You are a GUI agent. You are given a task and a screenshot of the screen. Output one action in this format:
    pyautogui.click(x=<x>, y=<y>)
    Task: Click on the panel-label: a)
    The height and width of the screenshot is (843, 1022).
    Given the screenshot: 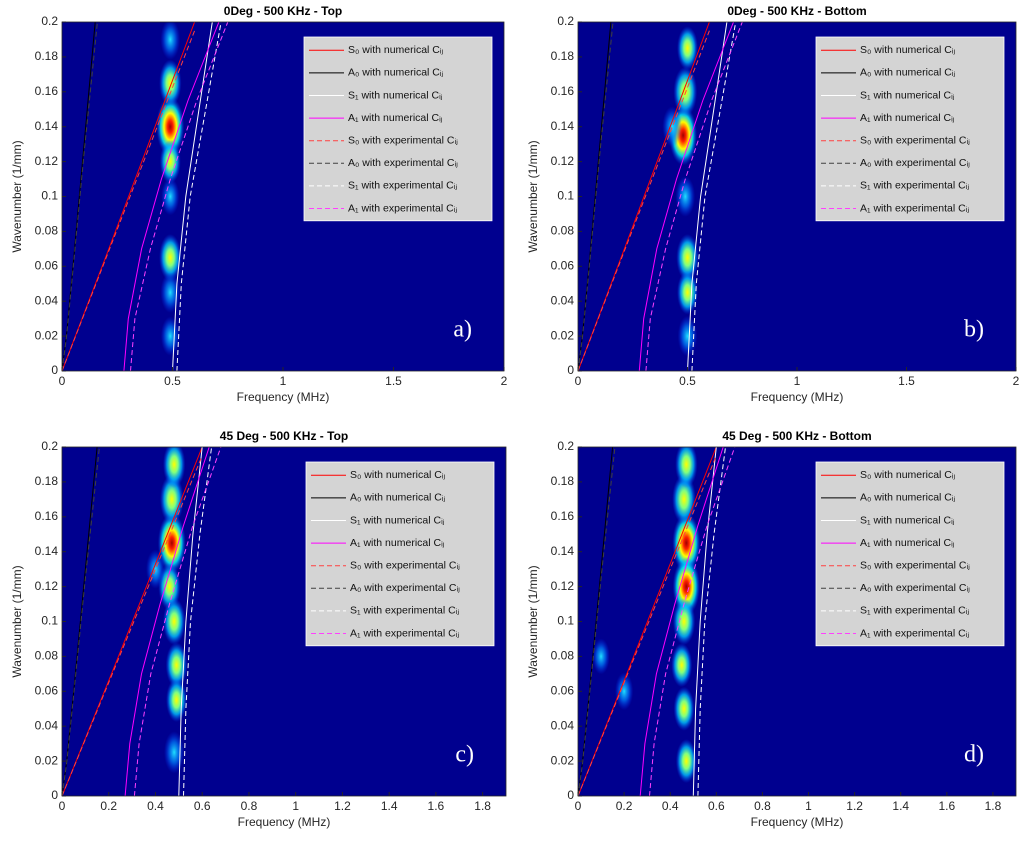 What is the action you would take?
    pyautogui.click(x=462, y=330)
    